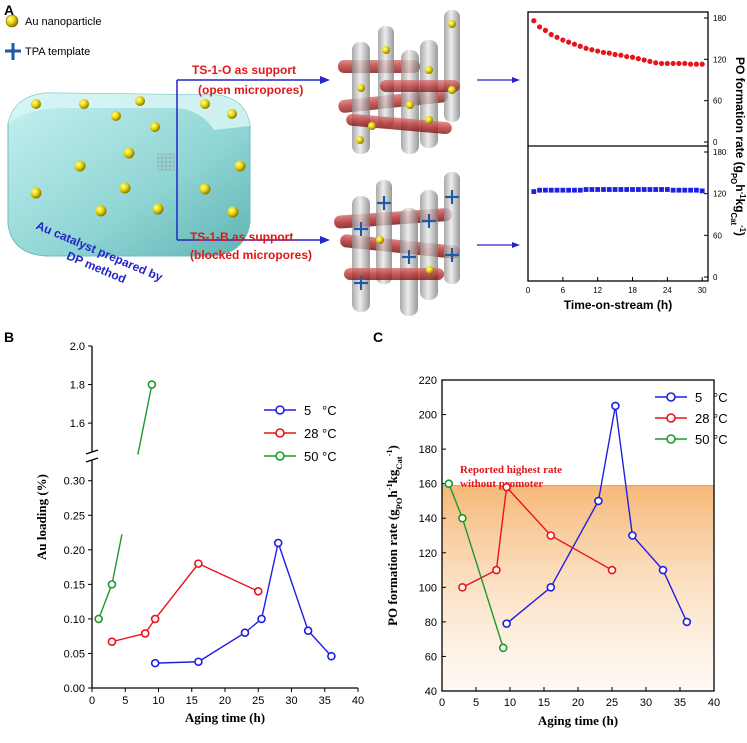  Describe the element at coordinates (158, 701) in the screenshot. I see `chart-b-x-tick-label: 10` at that location.